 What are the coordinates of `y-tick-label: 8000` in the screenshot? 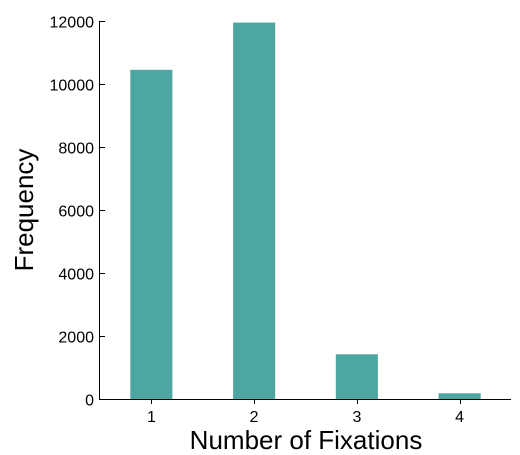 It's located at (76, 149).